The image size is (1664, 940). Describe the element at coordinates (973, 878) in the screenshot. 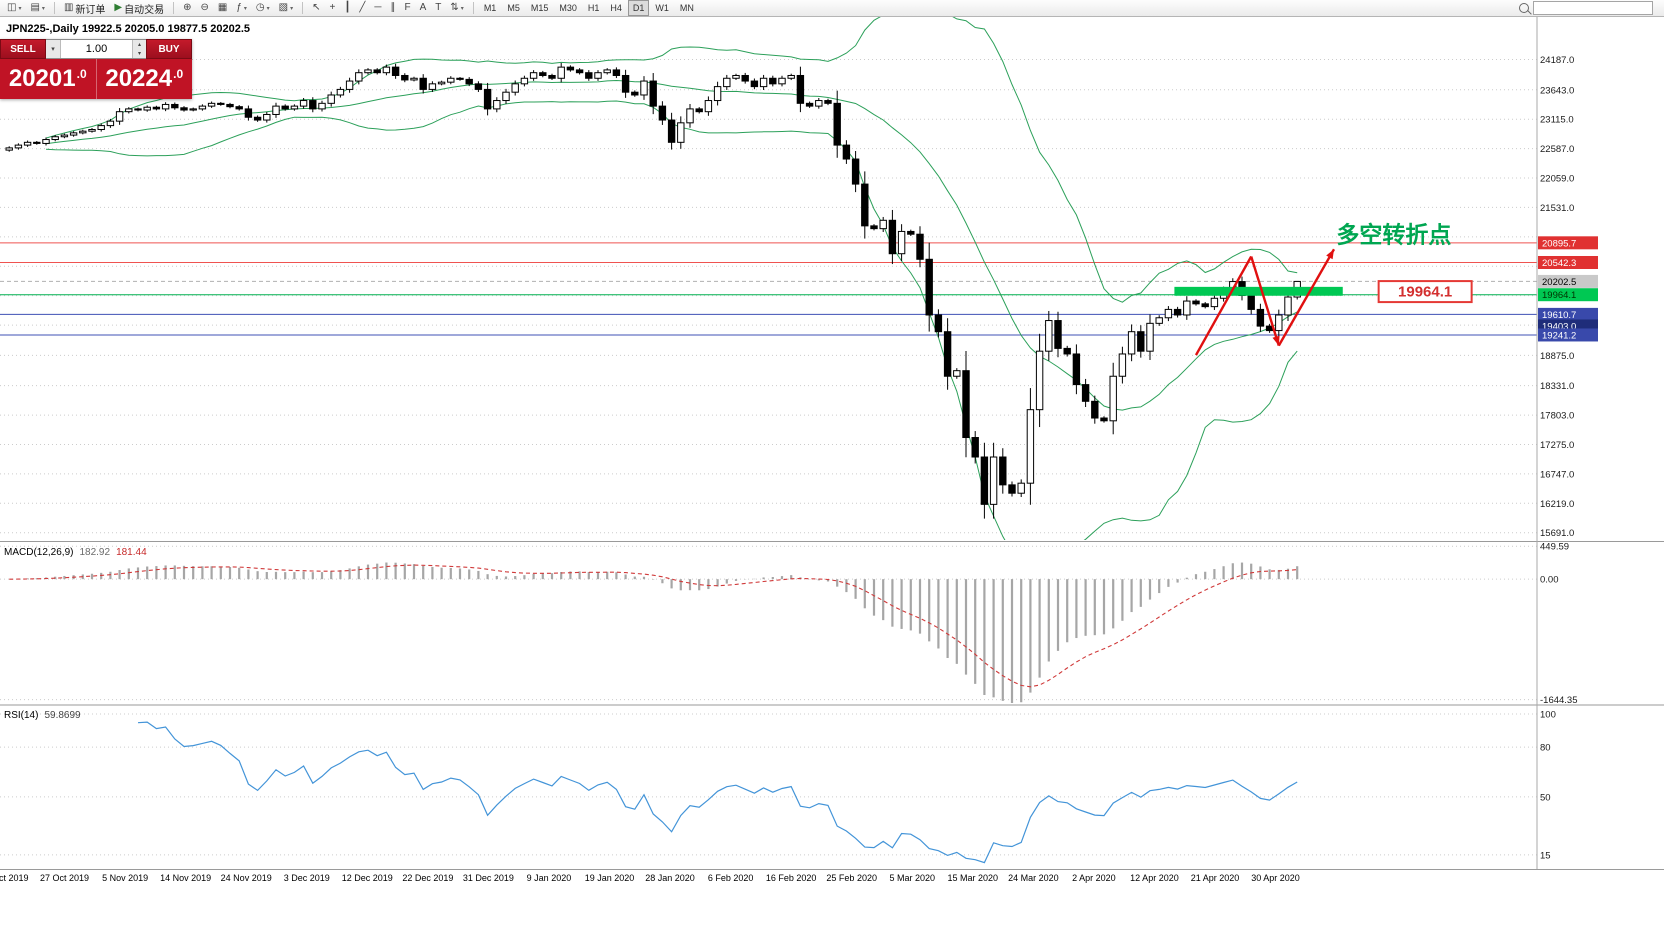

I see `svg-text: 15 Mar 2020` at that location.